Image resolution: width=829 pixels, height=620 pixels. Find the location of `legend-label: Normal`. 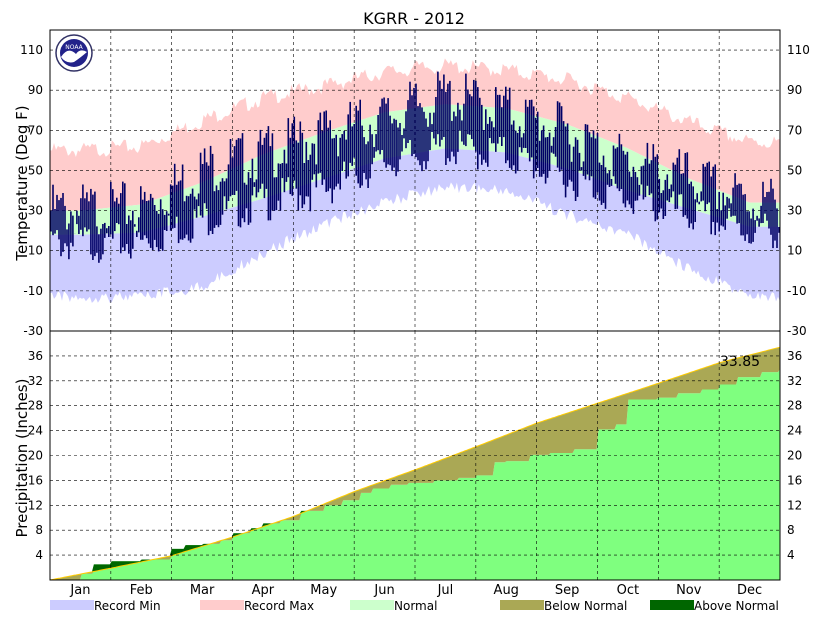

legend-label: Normal is located at coordinates (415, 606).